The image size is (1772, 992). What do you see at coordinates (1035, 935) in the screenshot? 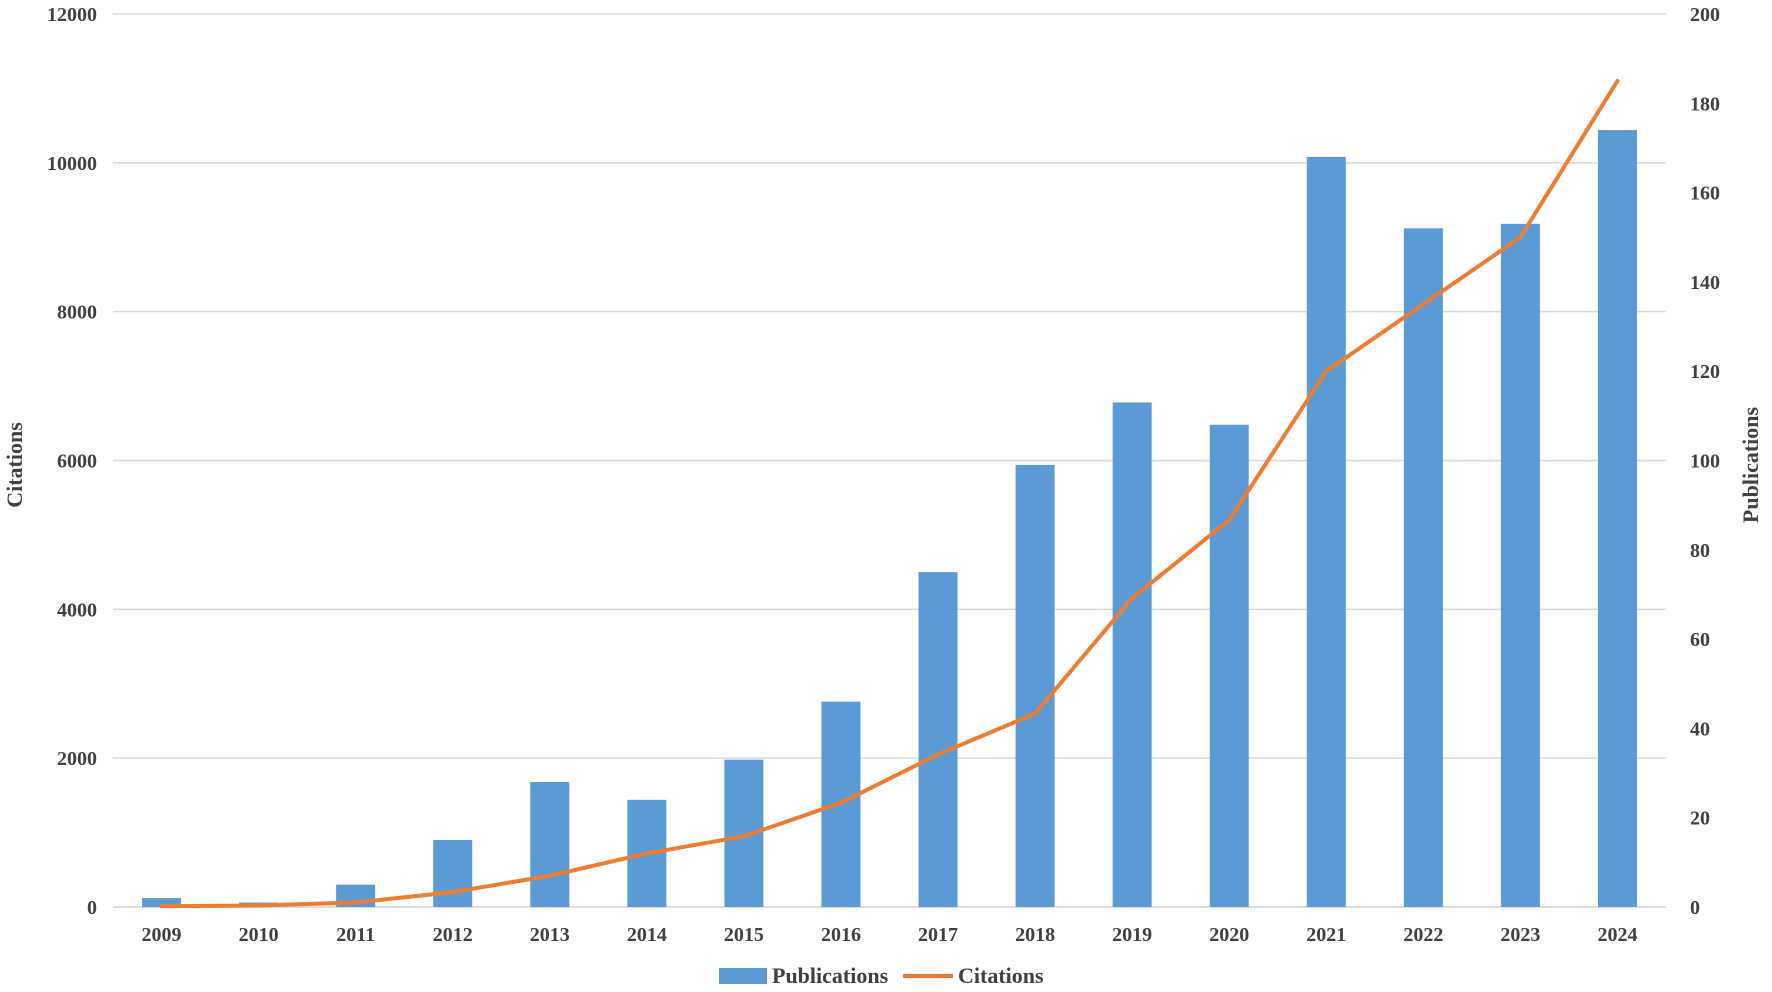
I see `x-tick-label: 2018` at bounding box center [1035, 935].